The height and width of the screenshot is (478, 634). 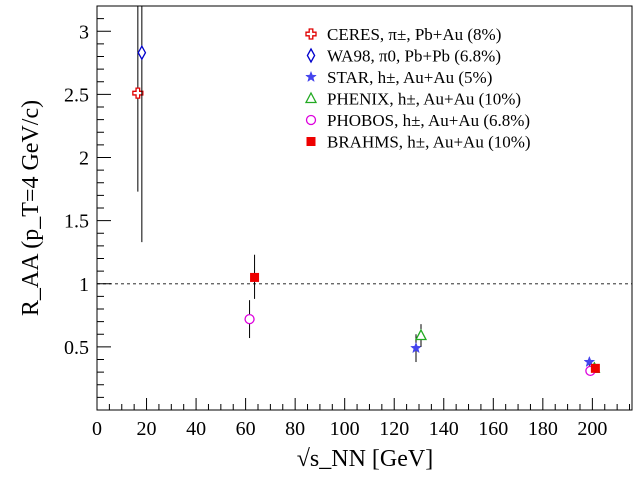 I want to click on x-tick-label: 80, so click(x=295, y=429).